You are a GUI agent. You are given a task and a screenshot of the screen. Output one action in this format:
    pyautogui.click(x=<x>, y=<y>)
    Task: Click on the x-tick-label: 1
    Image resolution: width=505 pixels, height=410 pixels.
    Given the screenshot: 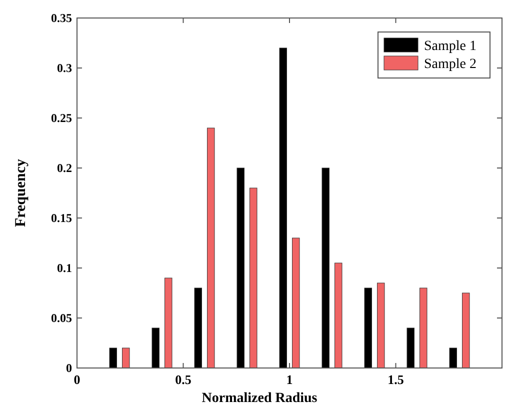 What is the action you would take?
    pyautogui.click(x=289, y=379)
    